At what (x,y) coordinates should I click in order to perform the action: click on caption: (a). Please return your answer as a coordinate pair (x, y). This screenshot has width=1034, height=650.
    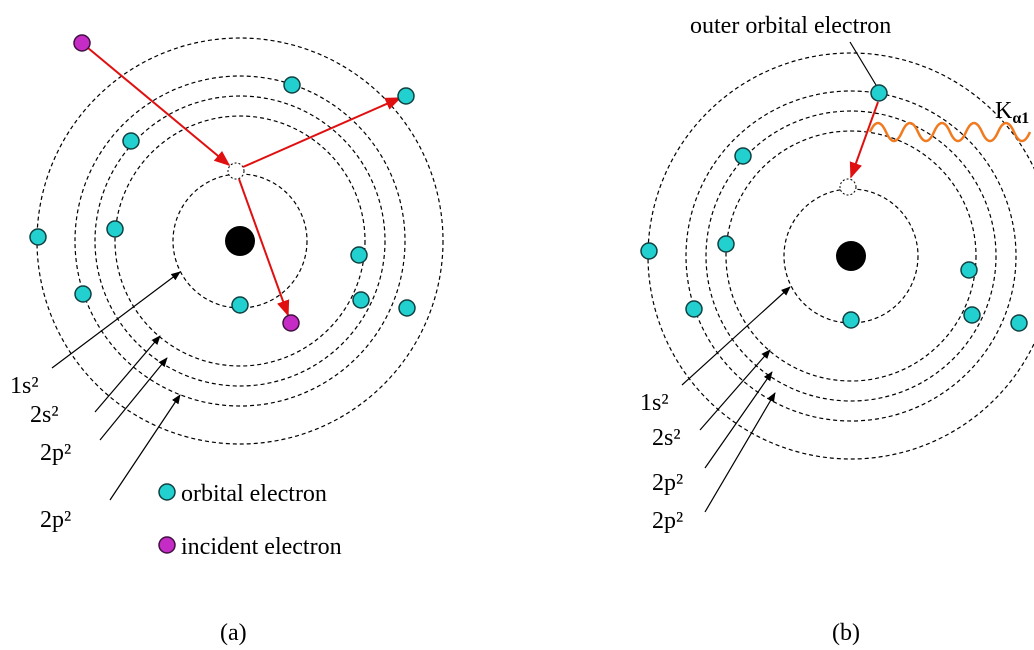
    Looking at the image, I should click on (233, 633).